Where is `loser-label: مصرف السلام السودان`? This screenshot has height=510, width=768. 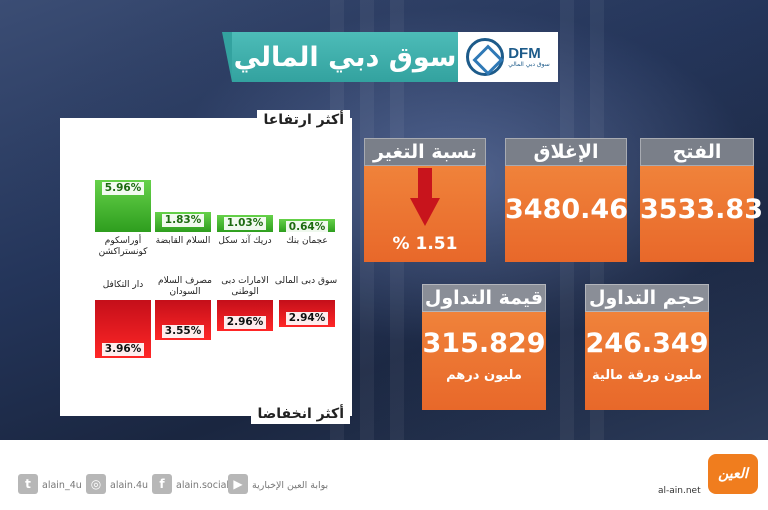
loser-label: مصرف السلام السودان is located at coordinates (185, 286).